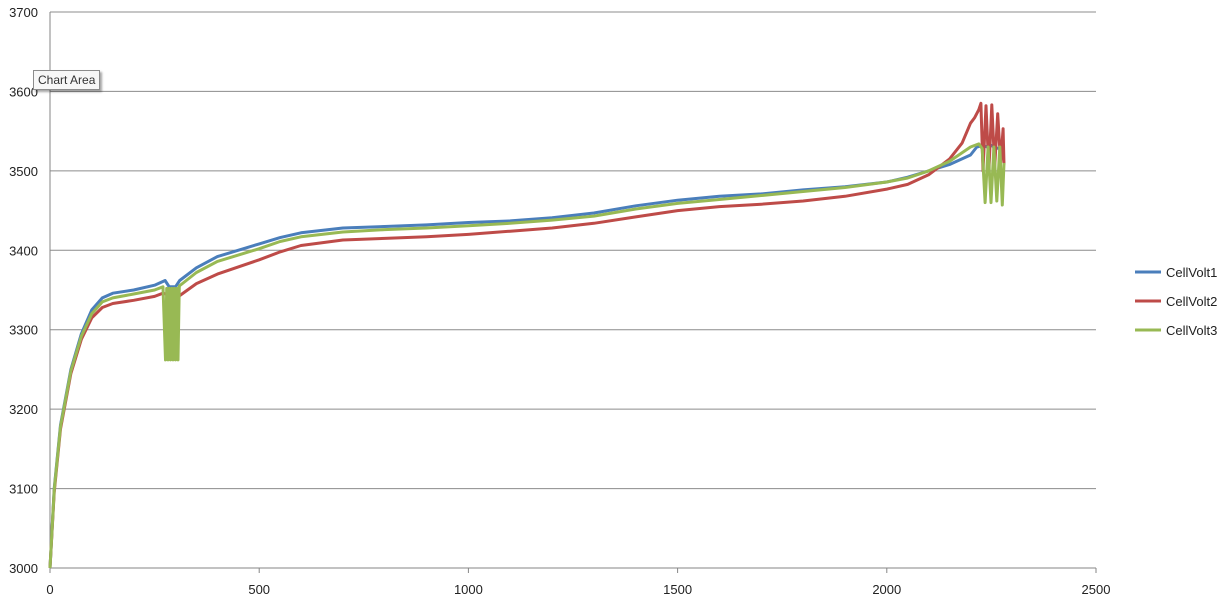 The image size is (1230, 599). Describe the element at coordinates (67, 80) in the screenshot. I see `chart-area-tooltip: Chart Area` at that location.